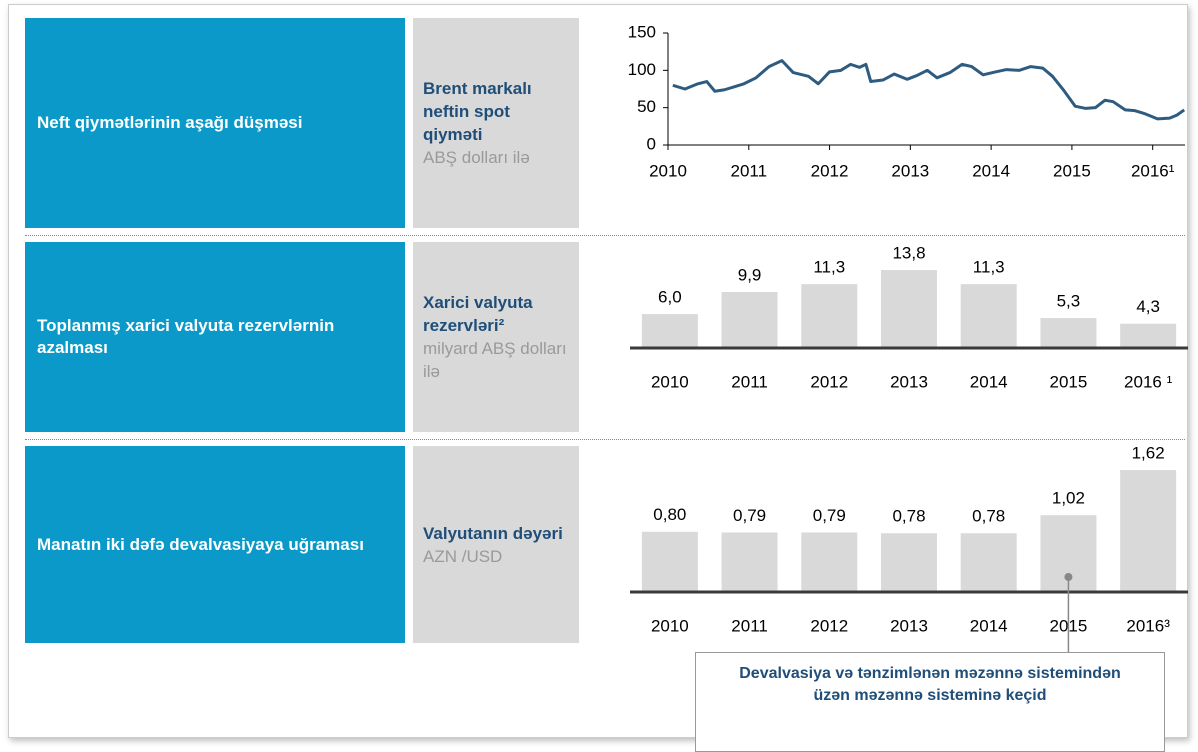 The height and width of the screenshot is (752, 1198). Describe the element at coordinates (496, 544) in the screenshot. I see `row-description: Valyutanın dəyəri AZN /USD` at that location.